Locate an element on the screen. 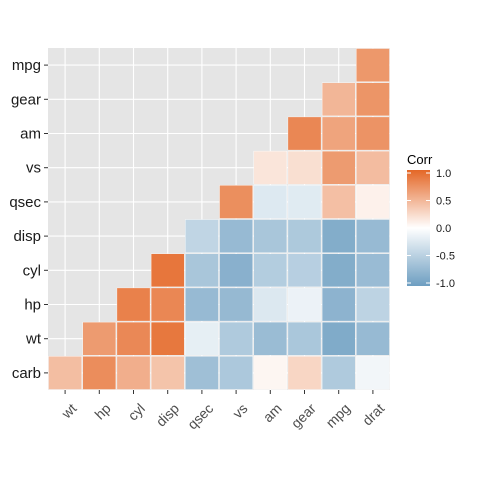 Image resolution: width=480 pixels, height=485 pixels. heatmap-cell-disp-carb is located at coordinates (167, 373).